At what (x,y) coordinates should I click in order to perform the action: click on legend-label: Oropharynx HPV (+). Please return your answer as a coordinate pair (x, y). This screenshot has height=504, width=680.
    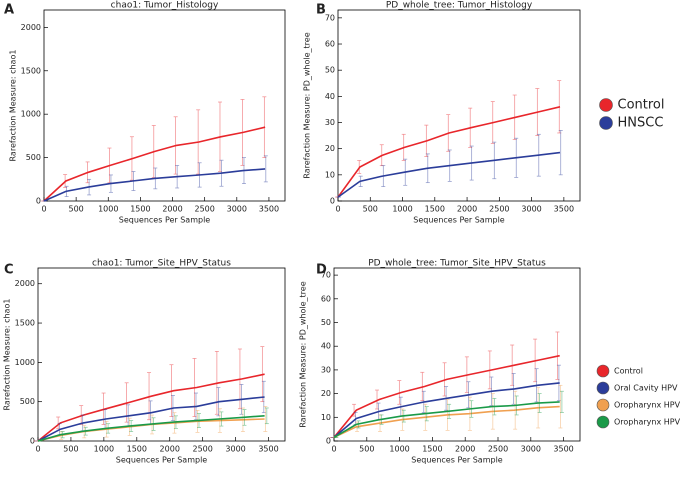
    Looking at the image, I should click on (647, 422).